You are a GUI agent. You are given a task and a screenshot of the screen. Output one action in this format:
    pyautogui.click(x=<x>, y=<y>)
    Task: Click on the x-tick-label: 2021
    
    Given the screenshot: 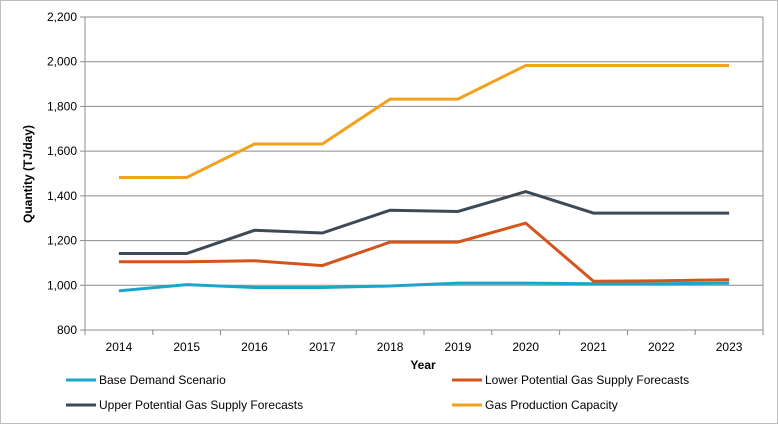 What is the action you would take?
    pyautogui.click(x=593, y=347)
    